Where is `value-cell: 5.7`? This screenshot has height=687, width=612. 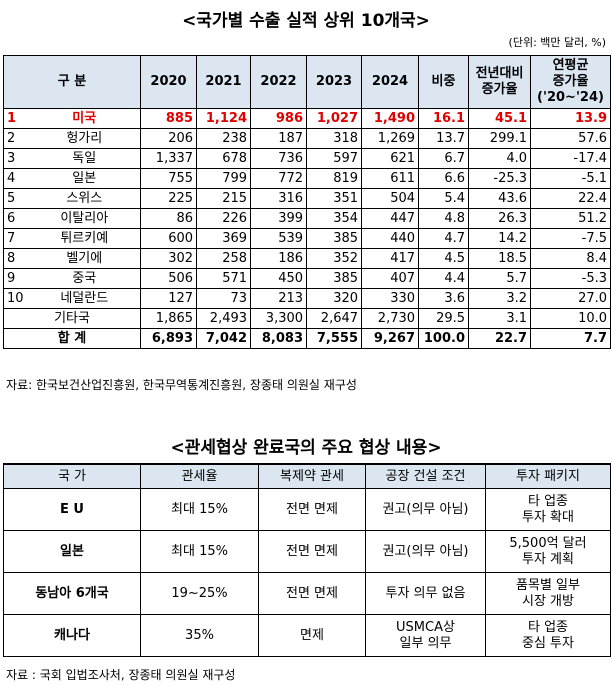
value-cell: 5.7 is located at coordinates (500, 278).